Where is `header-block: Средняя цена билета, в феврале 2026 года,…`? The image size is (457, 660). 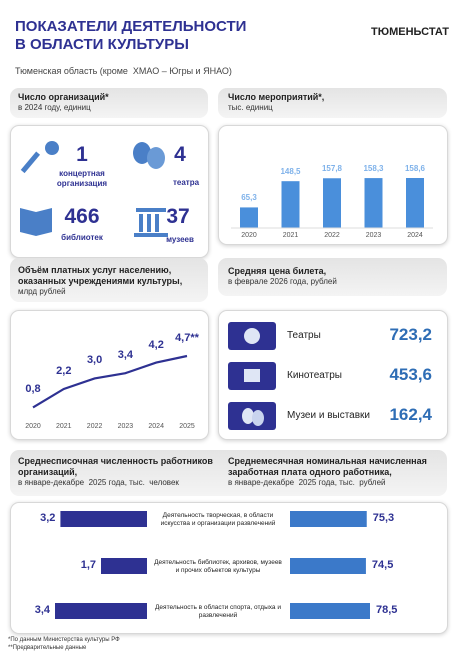 header-block: Средняя цена билета, в феврале 2026 года,… is located at coordinates (333, 276).